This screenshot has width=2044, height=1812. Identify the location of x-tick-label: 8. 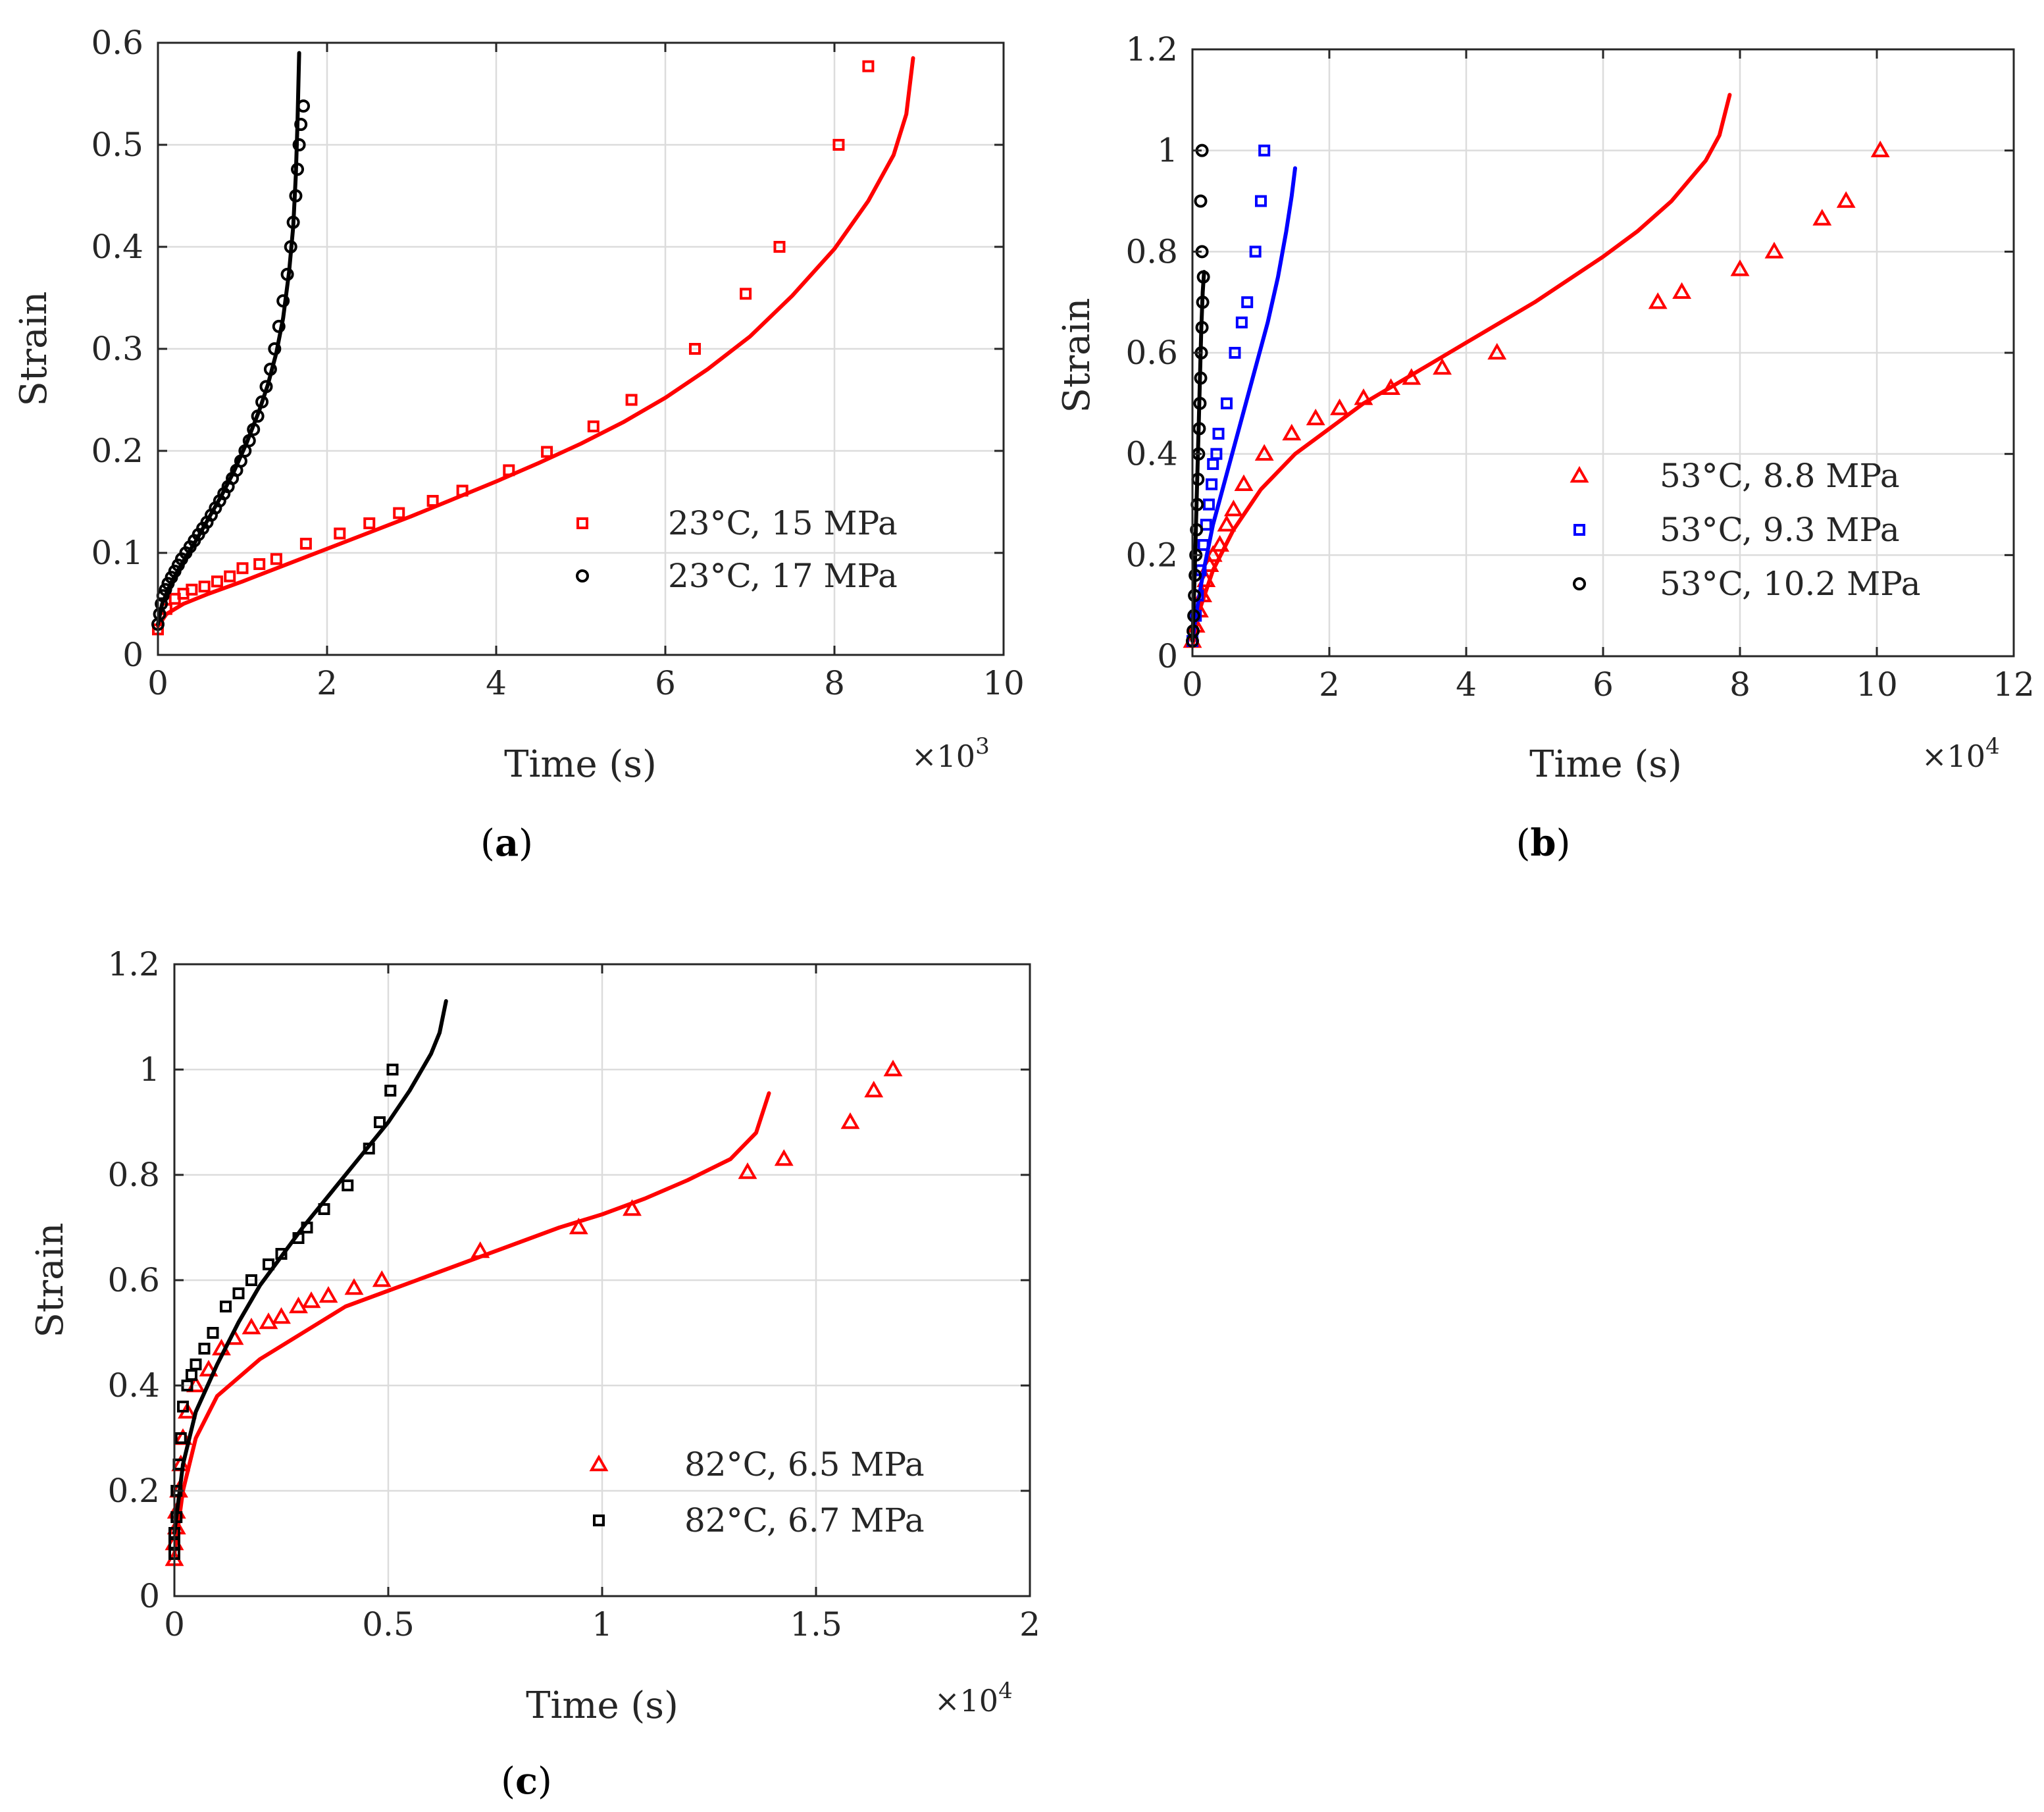
(835, 683).